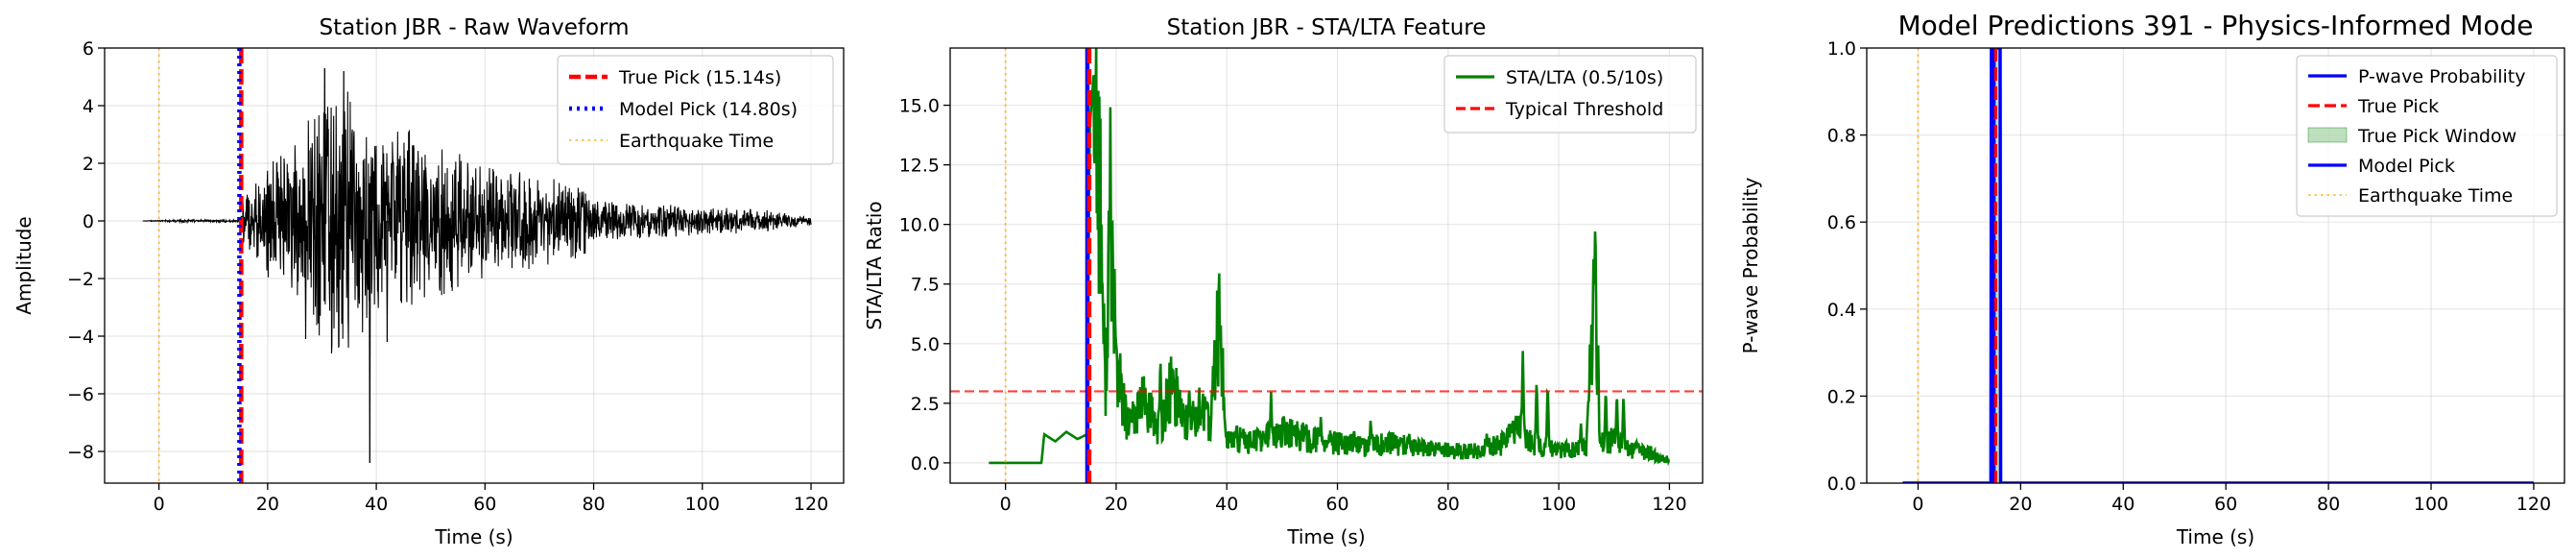 The height and width of the screenshot is (559, 2576). Describe the element at coordinates (80, 394) in the screenshot. I see `y-tick-label: −6` at that location.